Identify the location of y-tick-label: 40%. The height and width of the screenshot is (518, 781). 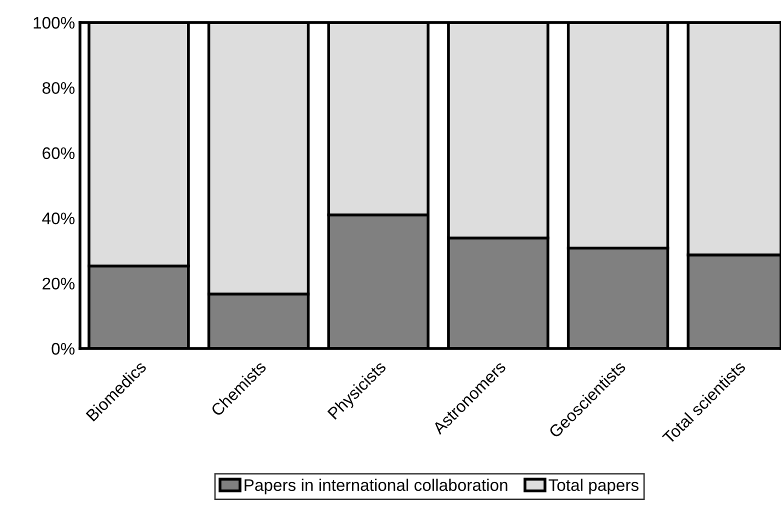
(58, 218).